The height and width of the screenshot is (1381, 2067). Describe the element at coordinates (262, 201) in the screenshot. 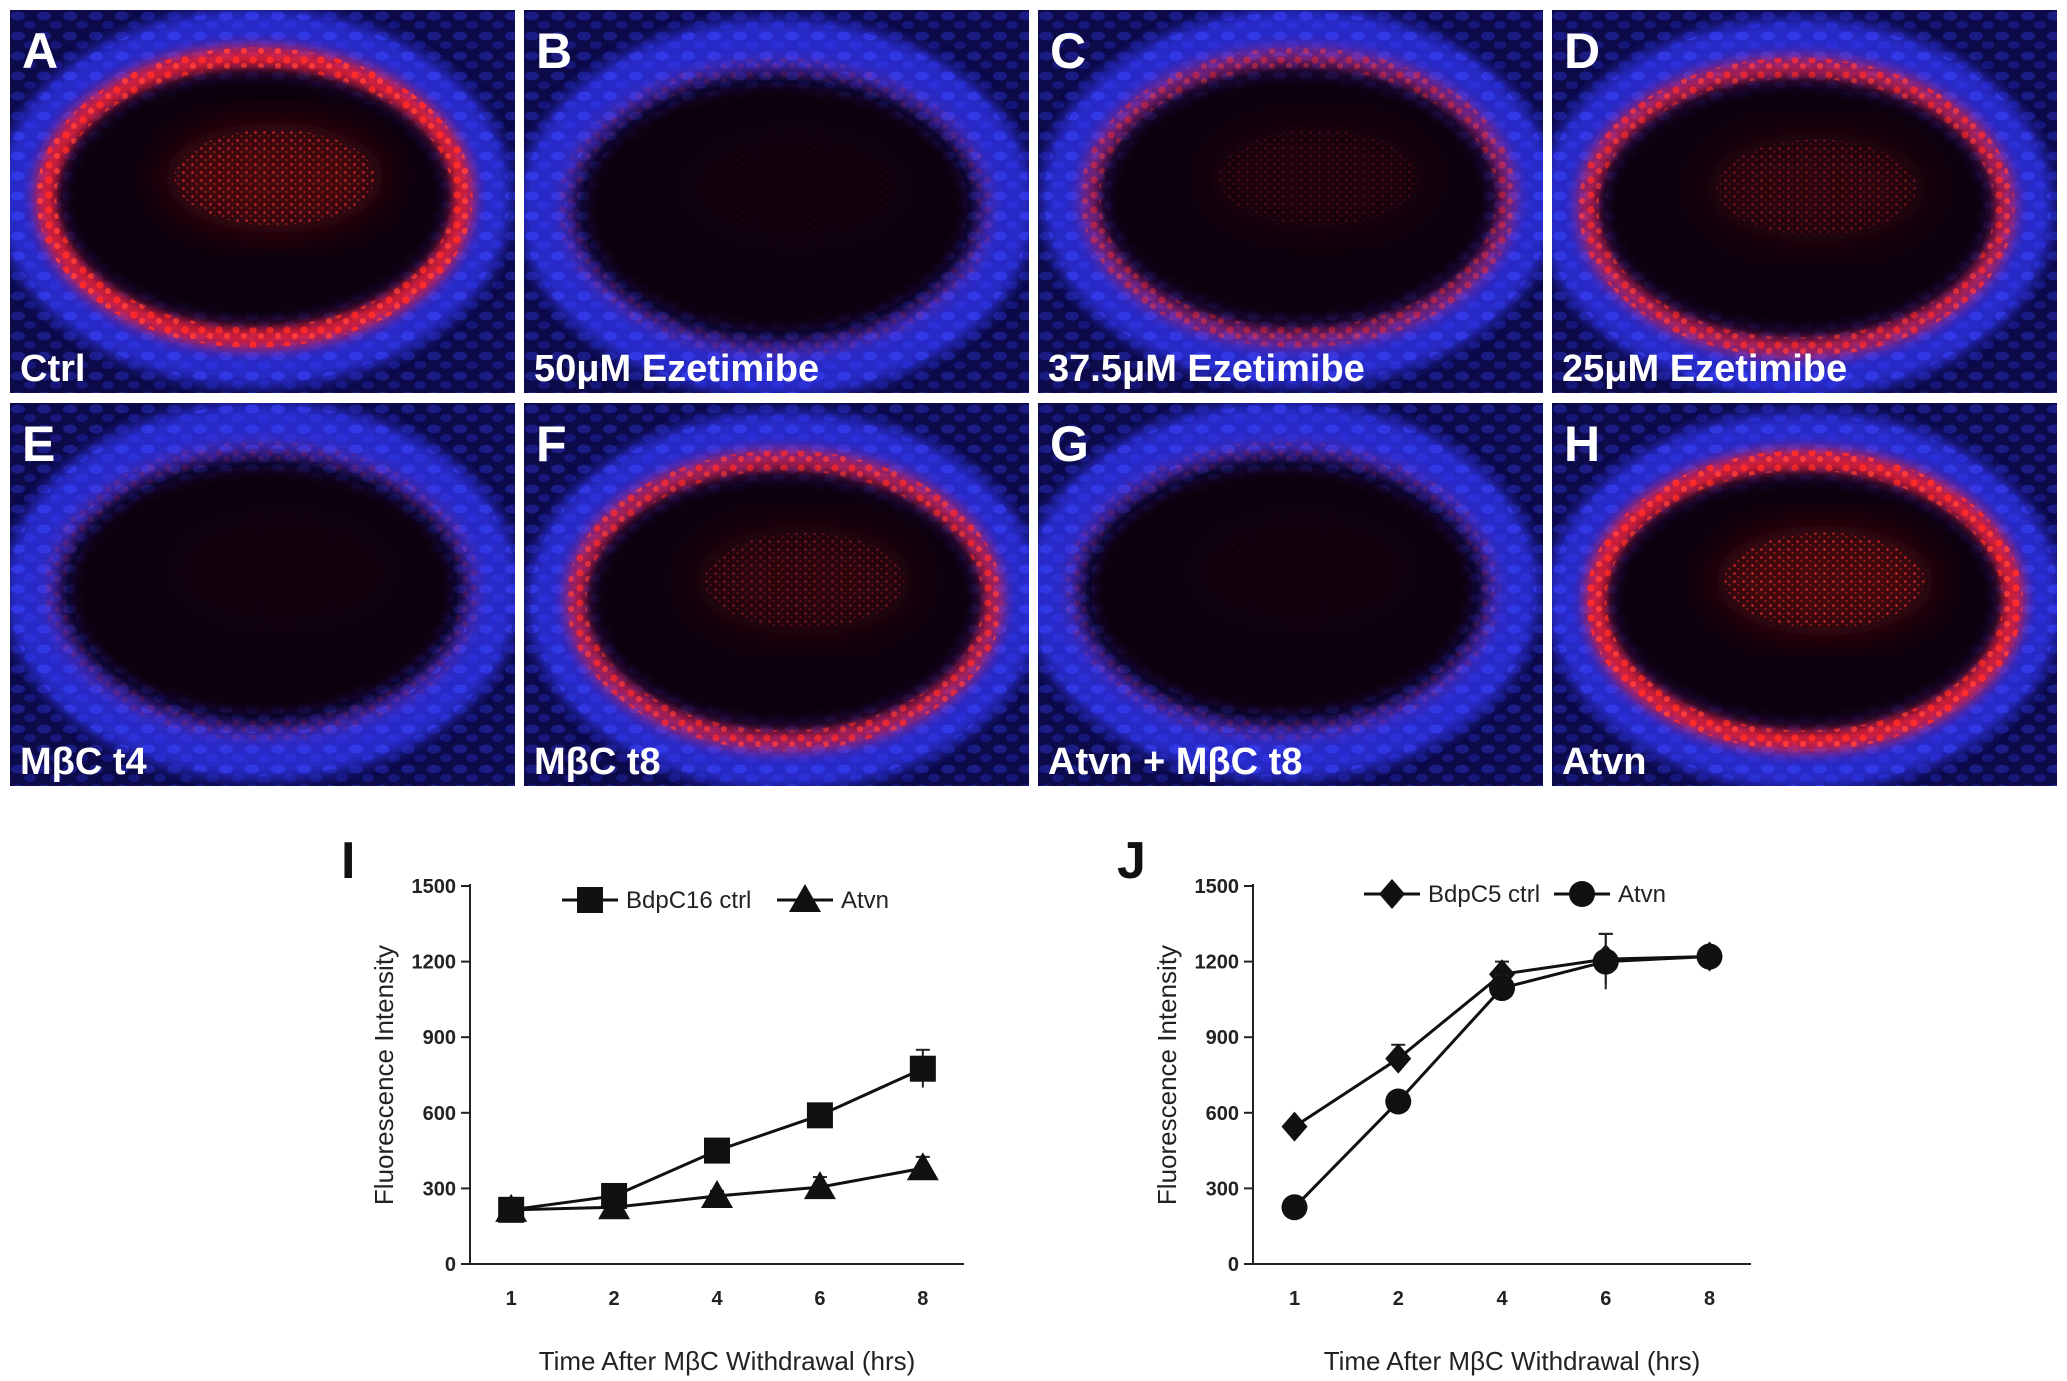

I see `micrograph-panel-a: A Ctrl` at that location.